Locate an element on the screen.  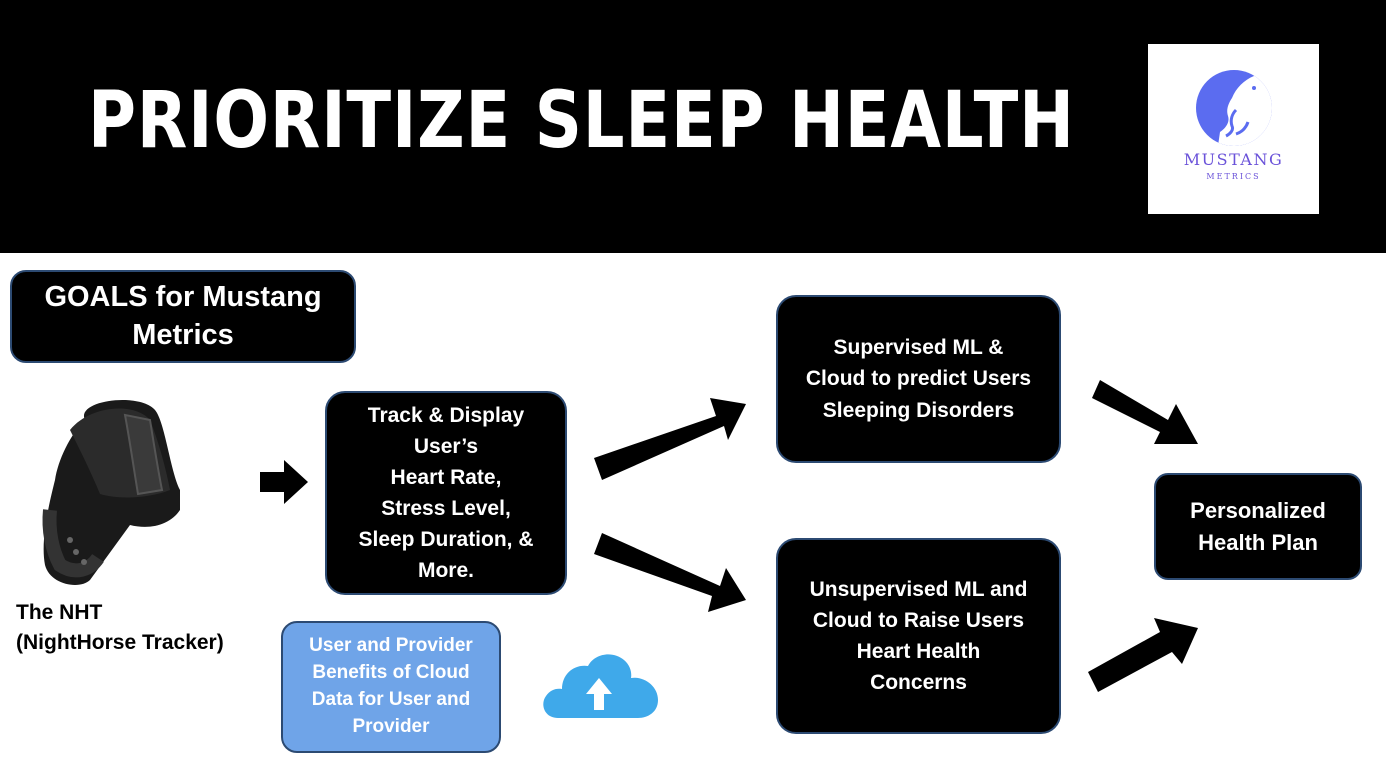
cloud-benefit-line: Data for User and is located at coordinates (391, 699).